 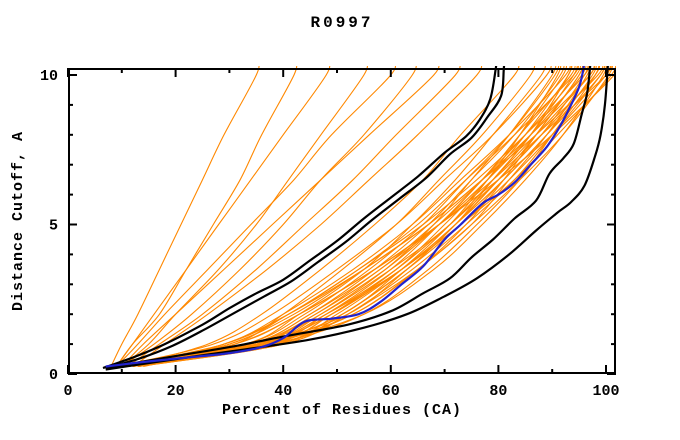 What do you see at coordinates (342, 410) in the screenshot?
I see `x-axis-label: Percent of Residues (CA)` at bounding box center [342, 410].